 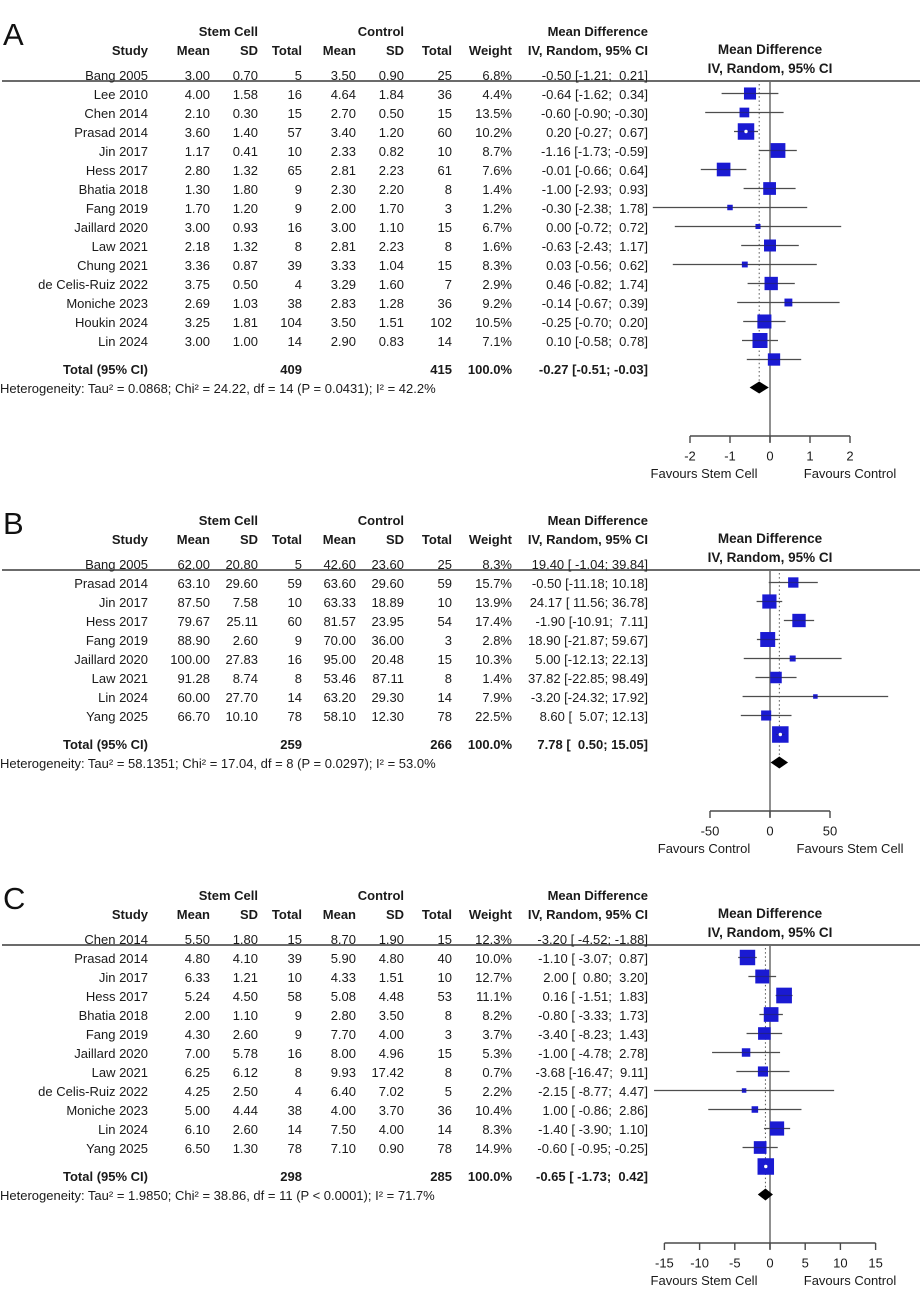 What do you see at coordinates (497, 151) in the screenshot?
I see `weight-value: 8.7%` at bounding box center [497, 151].